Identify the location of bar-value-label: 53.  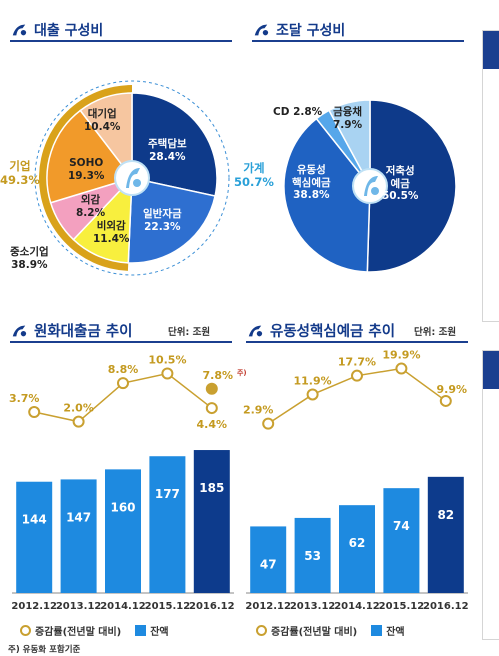
(312, 556).